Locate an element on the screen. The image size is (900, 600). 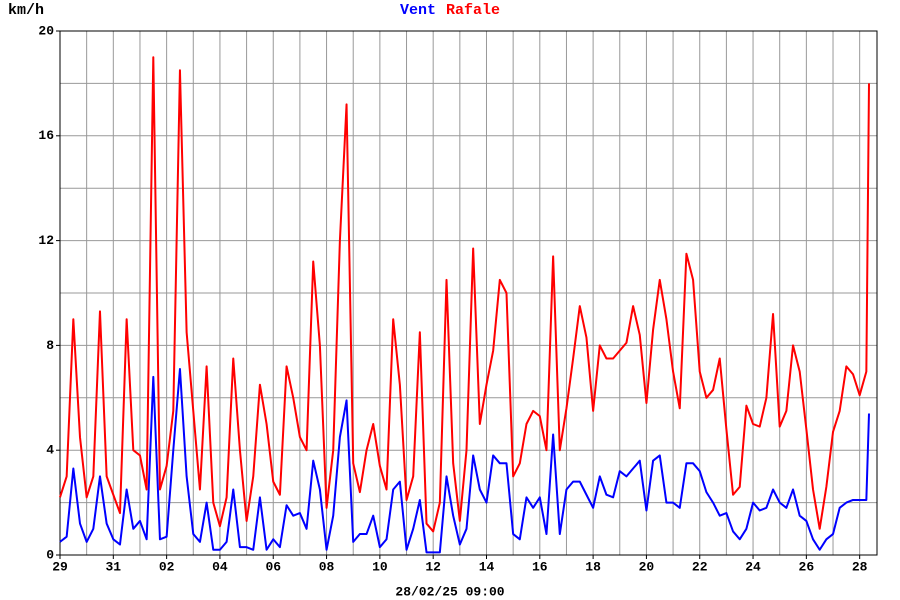
x-tick-label: 29 is located at coordinates (60, 566).